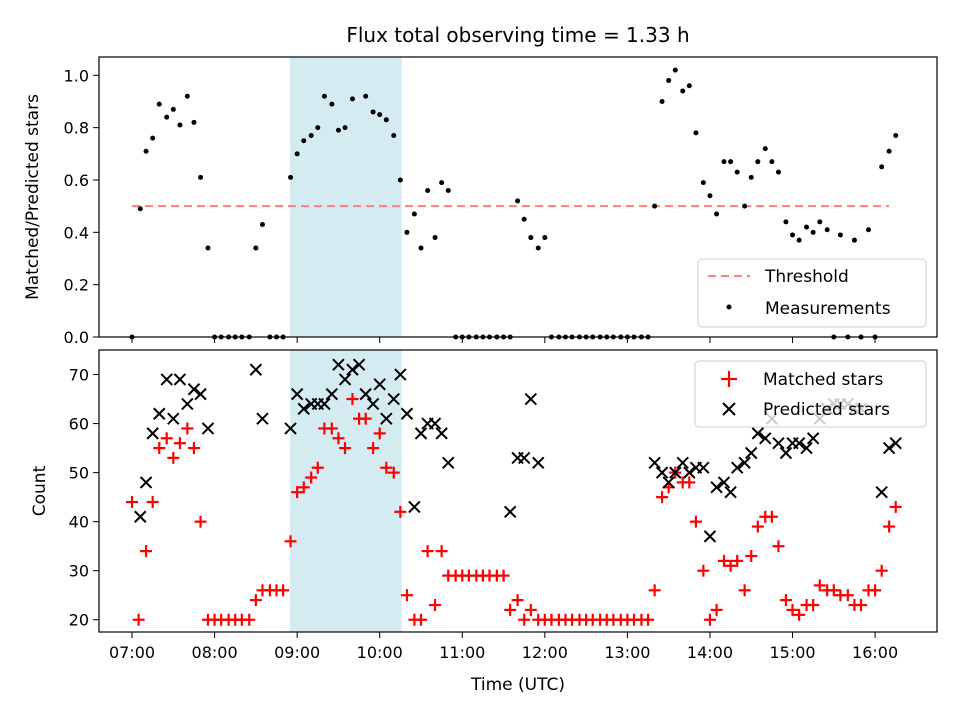 The width and height of the screenshot is (960, 720). I want to click on bottom-x-tick-label: 13:00, so click(627, 652).